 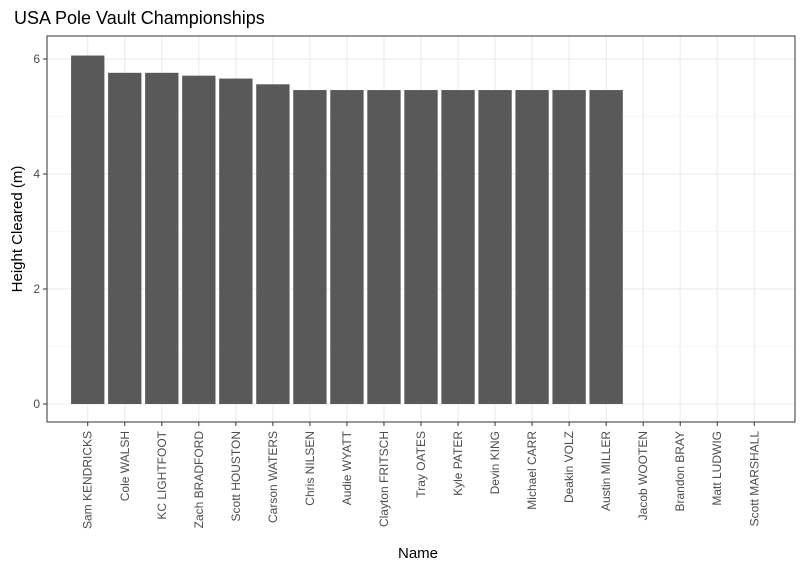 What do you see at coordinates (36, 289) in the screenshot?
I see `y-tick-label: 2` at bounding box center [36, 289].